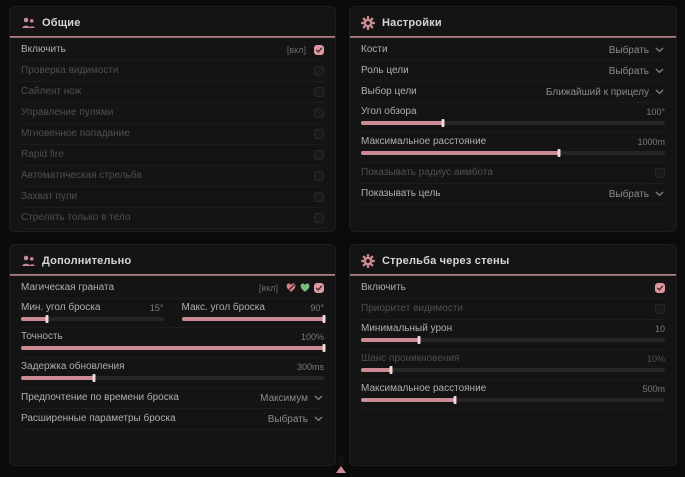 The height and width of the screenshot is (477, 685). Describe the element at coordinates (172, 218) in the screenshot. I see `setting-row: Стрелять только в тело` at that location.